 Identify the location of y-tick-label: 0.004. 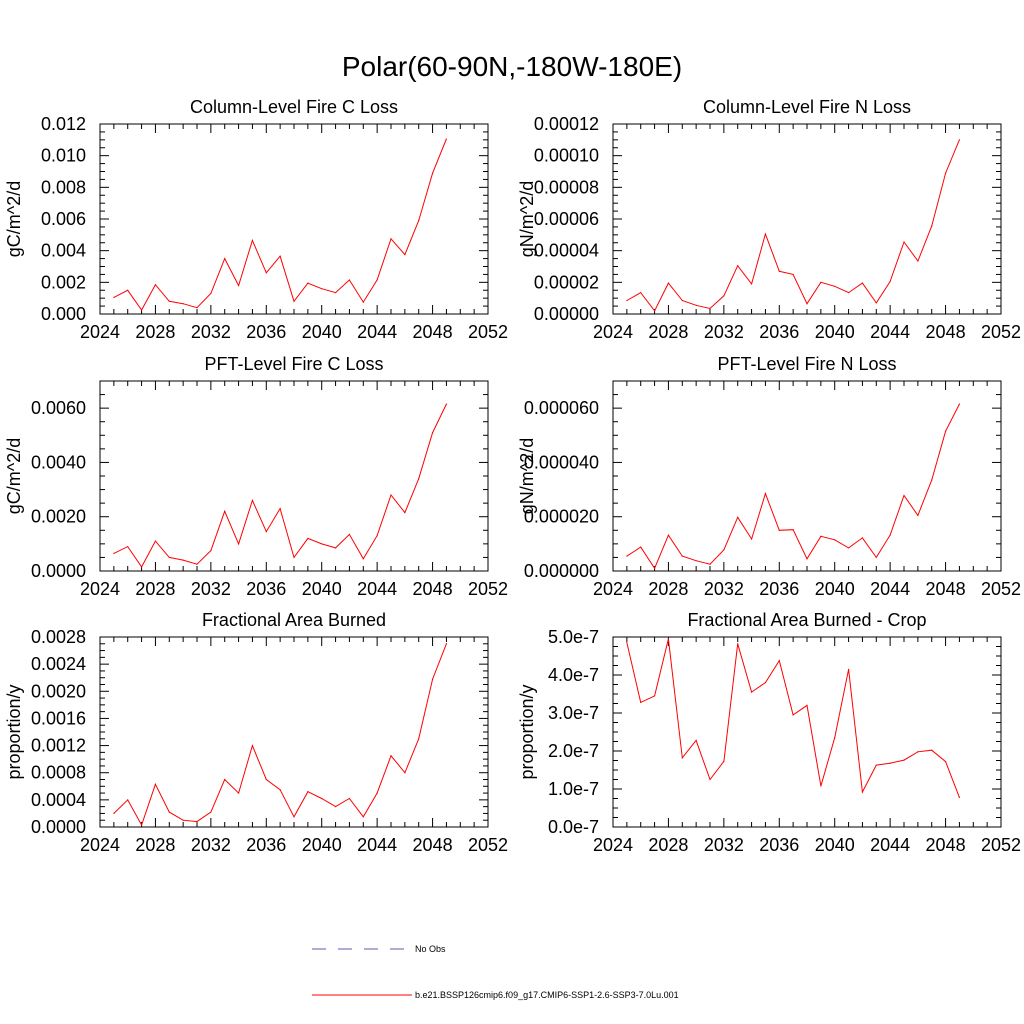
(63, 251).